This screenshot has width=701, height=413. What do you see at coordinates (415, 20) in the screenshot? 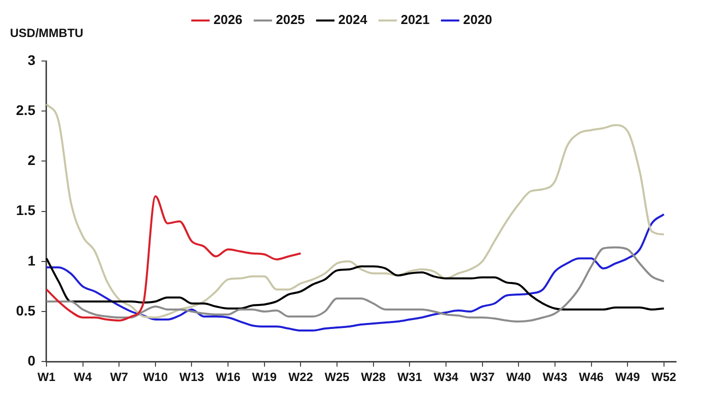
I see `legend-label: 2021` at bounding box center [415, 20].